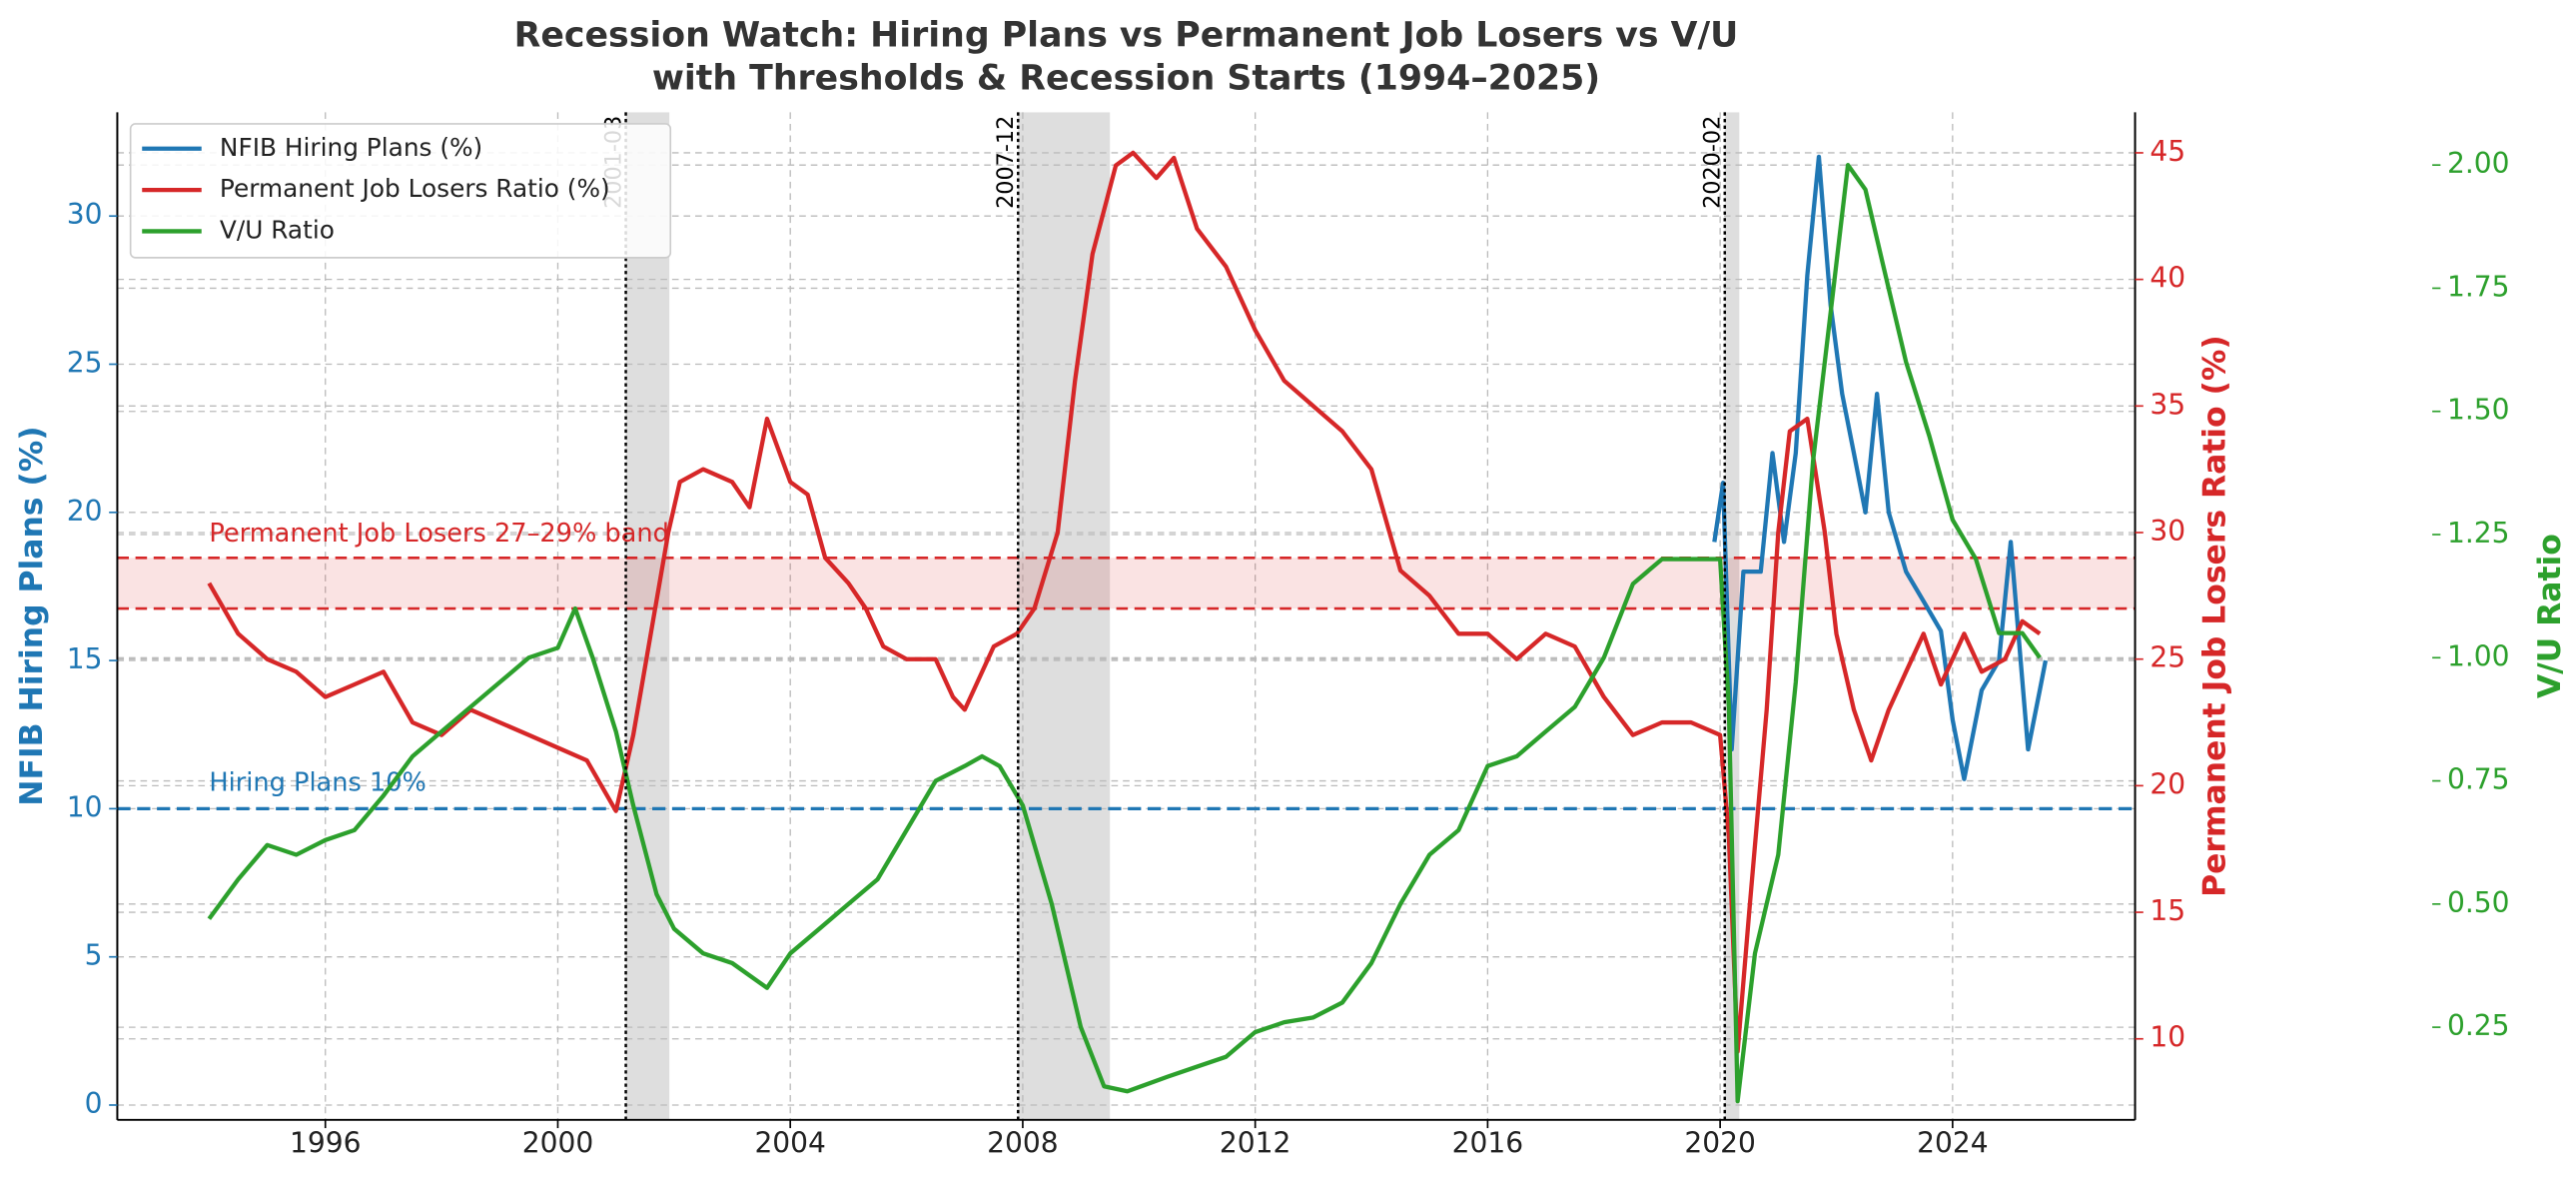  What do you see at coordinates (558, 1143) in the screenshot?
I see `x-tick-label: 2000` at bounding box center [558, 1143].